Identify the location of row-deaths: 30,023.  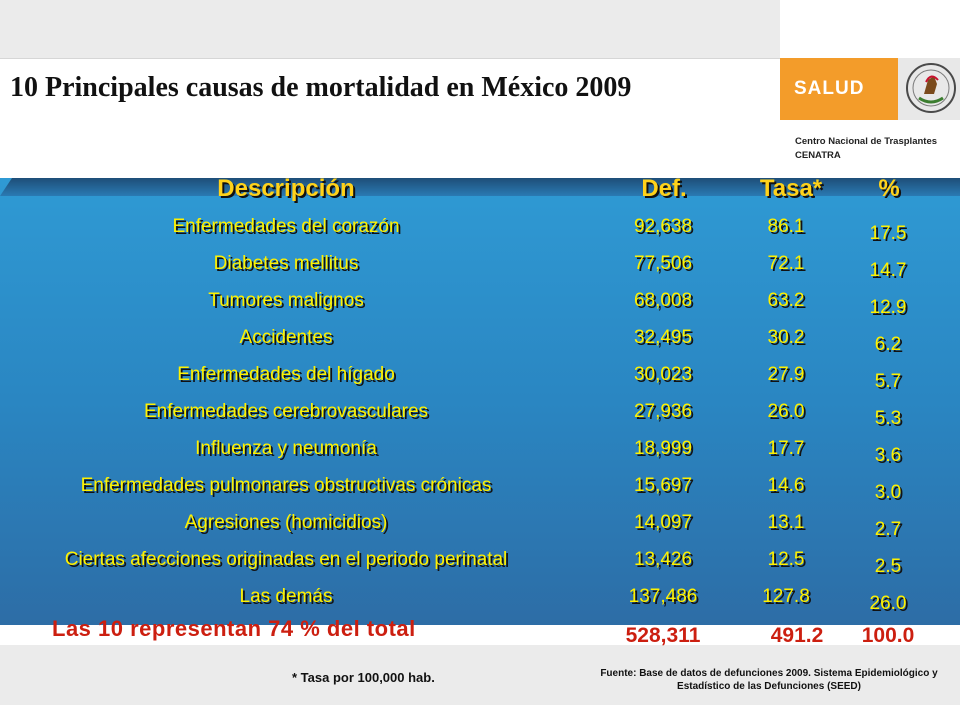
(663, 374).